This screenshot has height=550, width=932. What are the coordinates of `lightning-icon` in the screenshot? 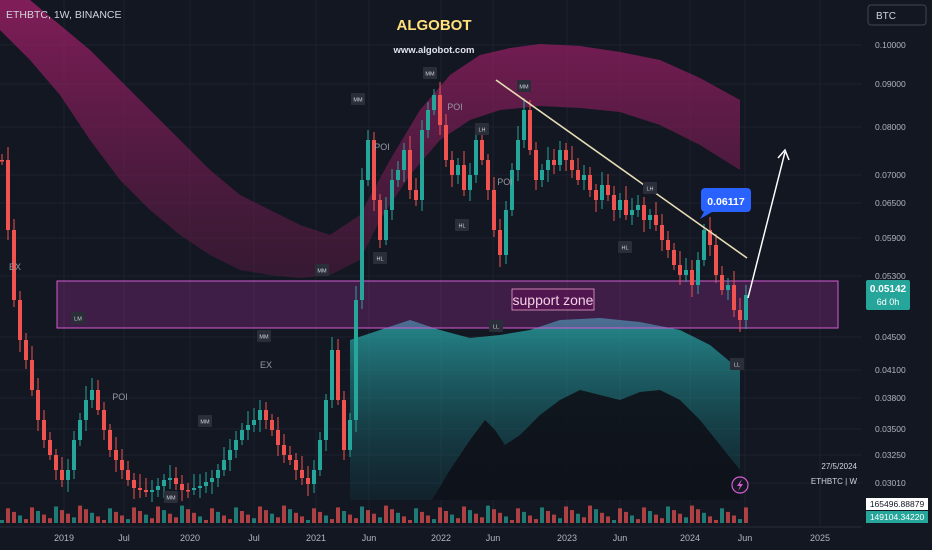 It's located at (740, 485).